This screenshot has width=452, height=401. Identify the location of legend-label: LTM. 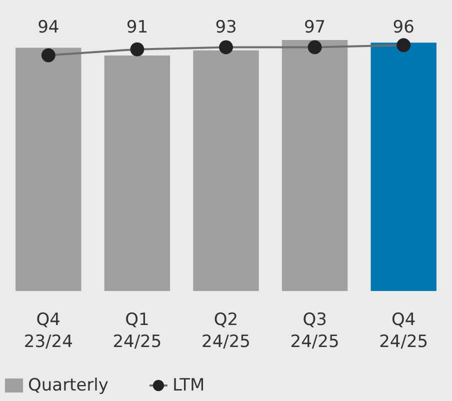
(188, 386).